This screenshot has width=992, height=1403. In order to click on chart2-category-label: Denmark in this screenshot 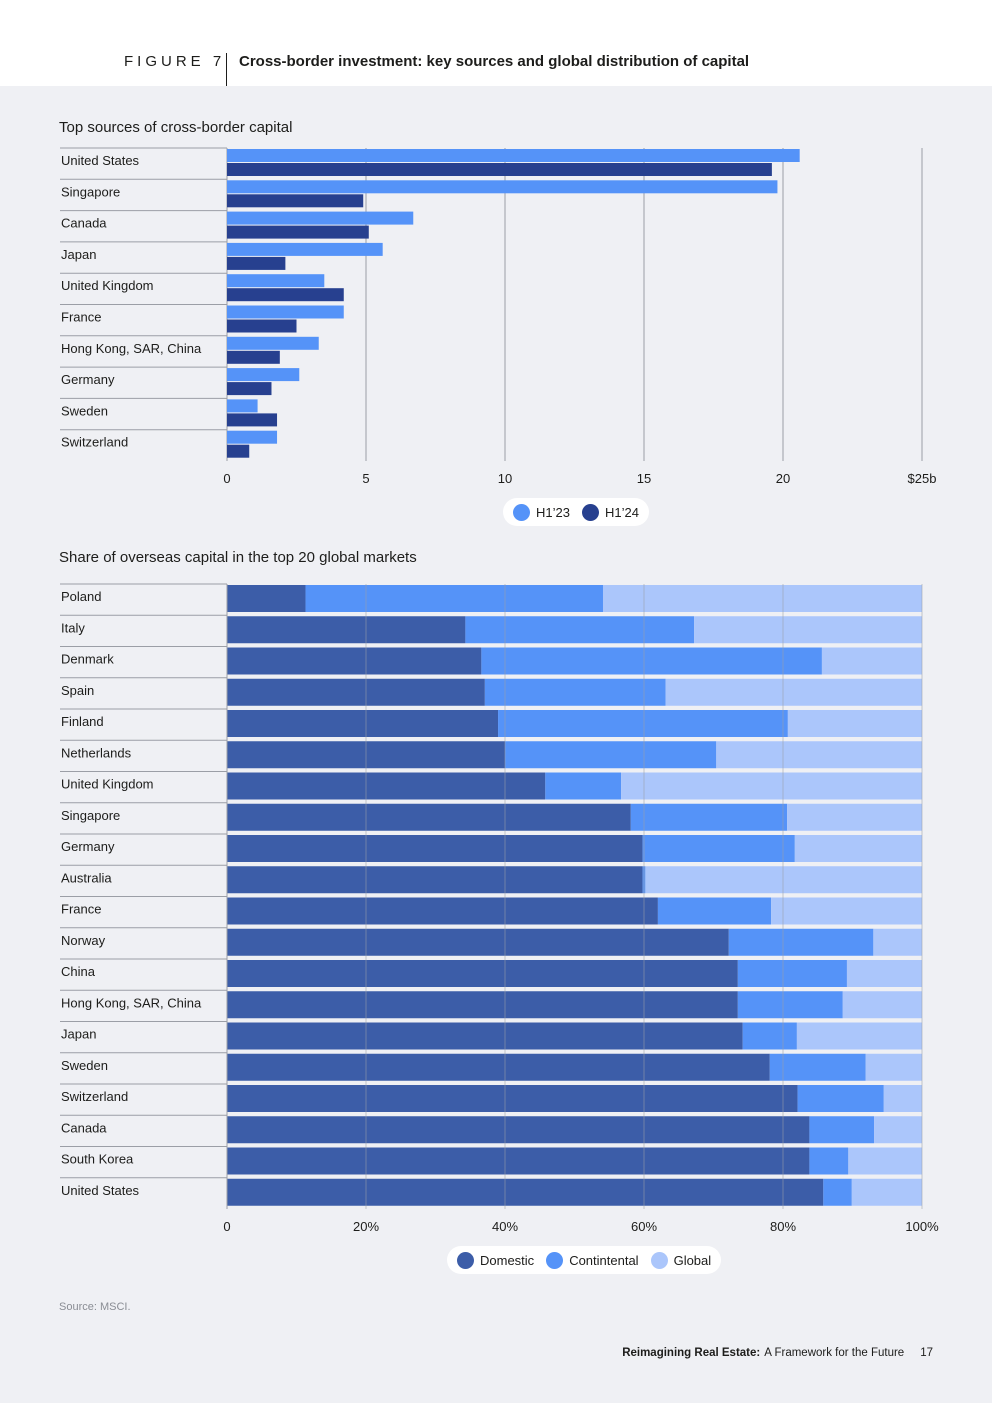, I will do `click(87, 659)`.